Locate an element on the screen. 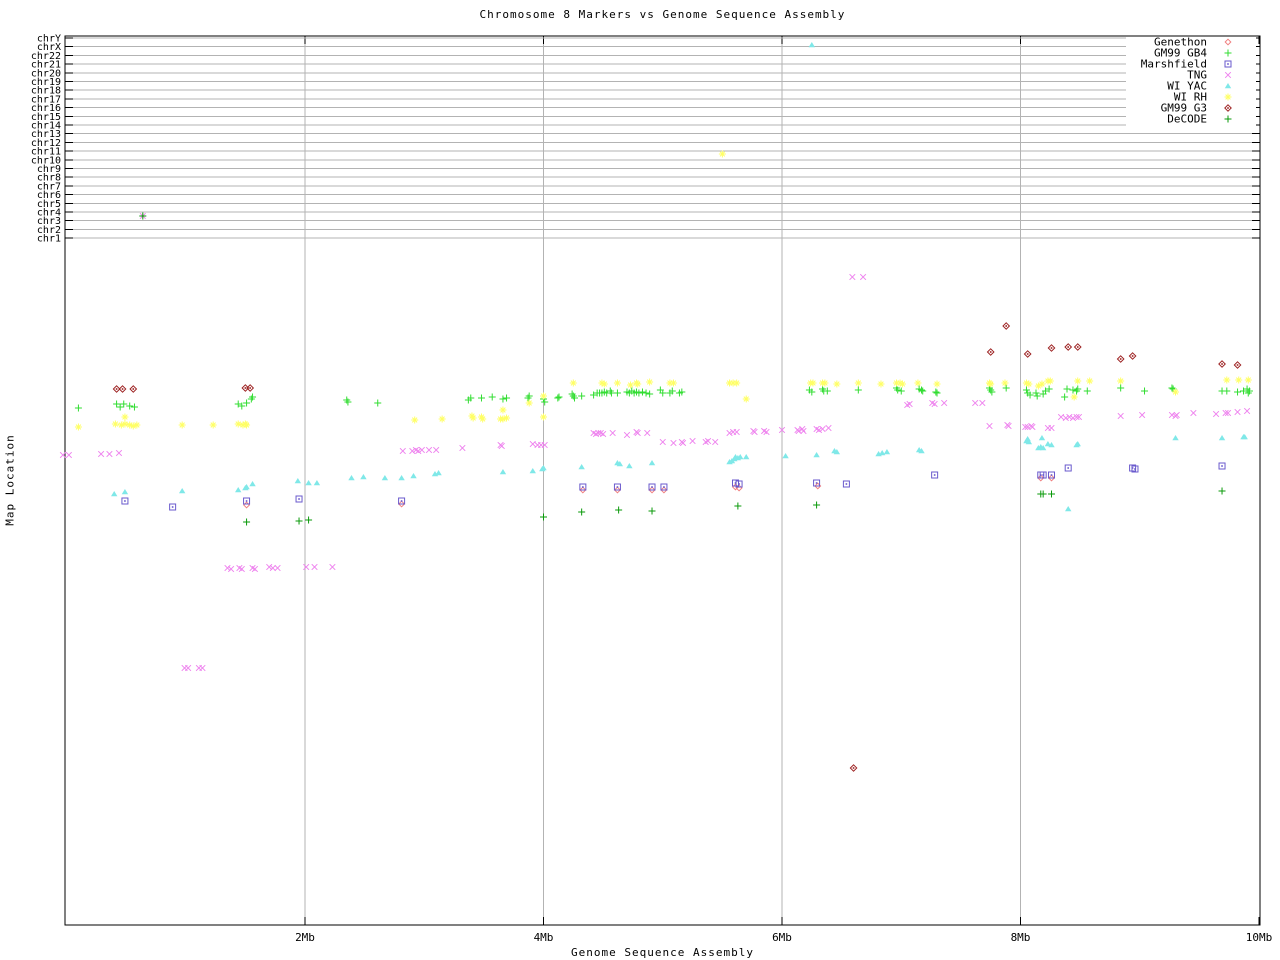  chrom-label: chrX is located at coordinates (49, 47).